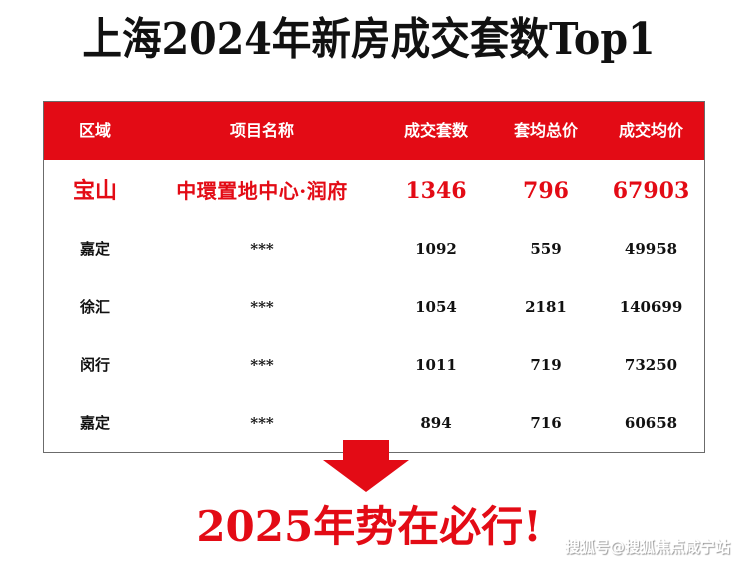 The width and height of the screenshot is (738, 565). I want to click on header-area: 区域, so click(94, 130).